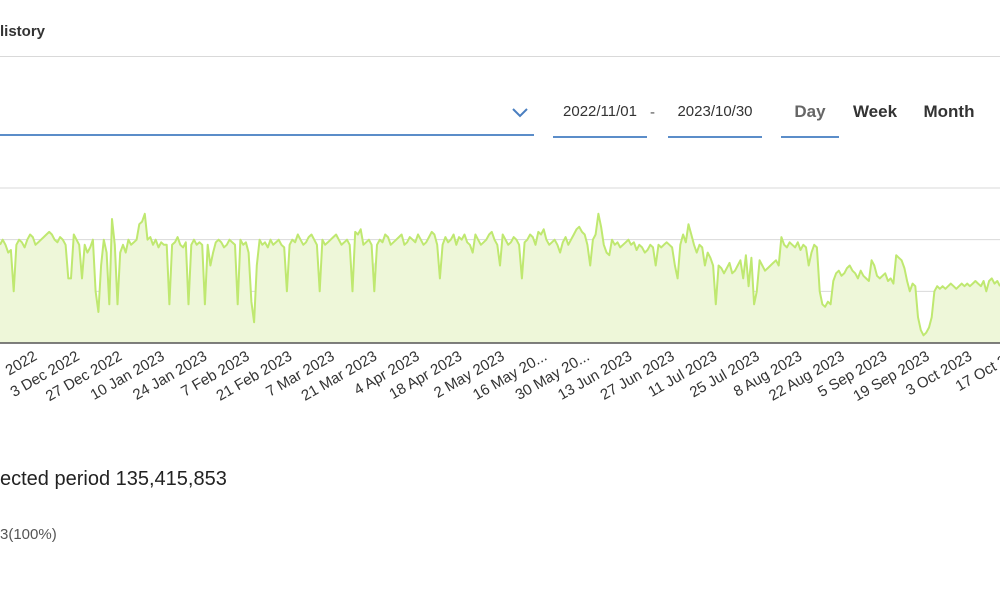  I want to click on week-button: Week, so click(875, 111).